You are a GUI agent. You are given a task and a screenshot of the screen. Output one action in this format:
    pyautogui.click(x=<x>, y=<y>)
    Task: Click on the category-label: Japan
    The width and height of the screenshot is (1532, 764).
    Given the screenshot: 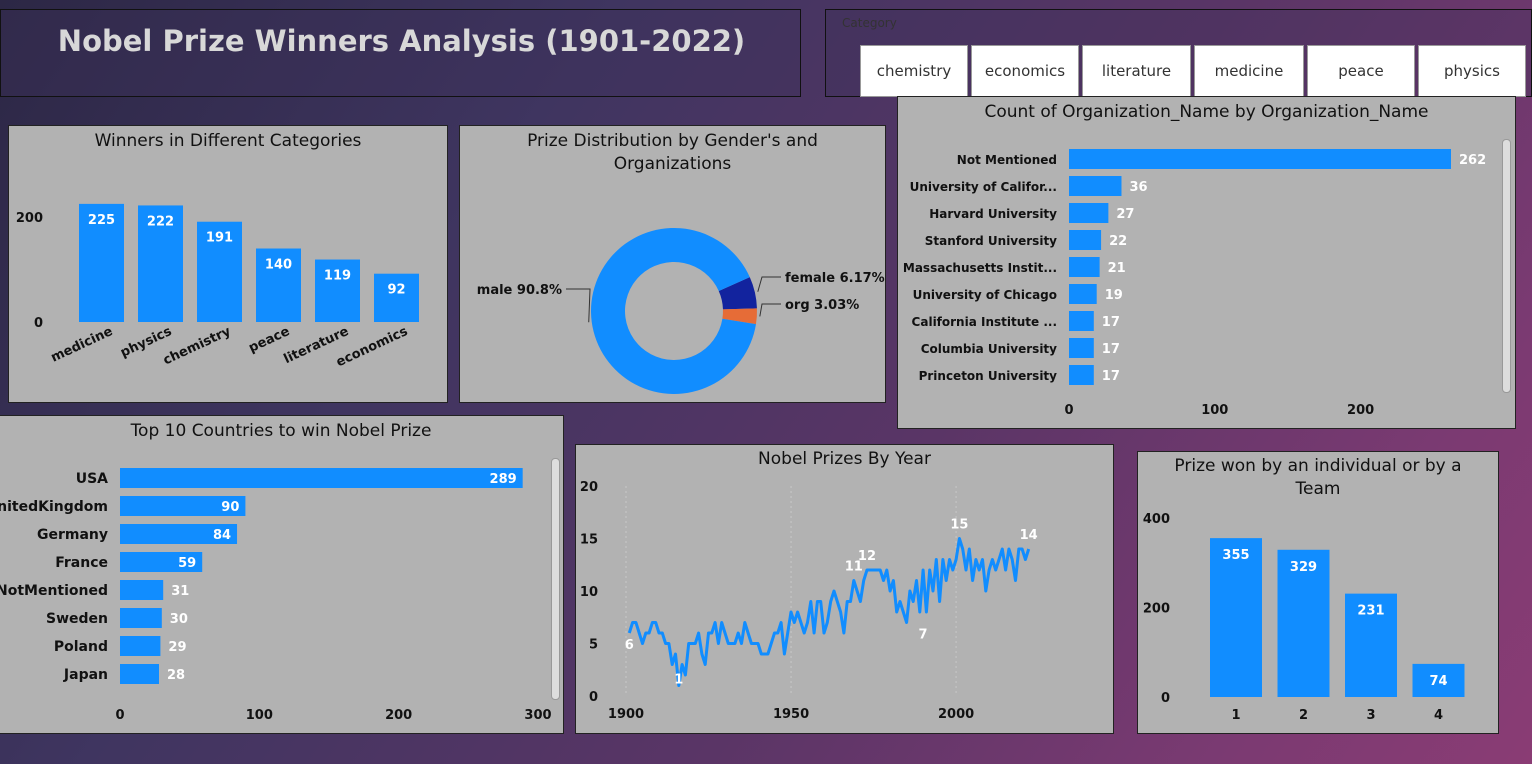 What is the action you would take?
    pyautogui.click(x=85, y=675)
    